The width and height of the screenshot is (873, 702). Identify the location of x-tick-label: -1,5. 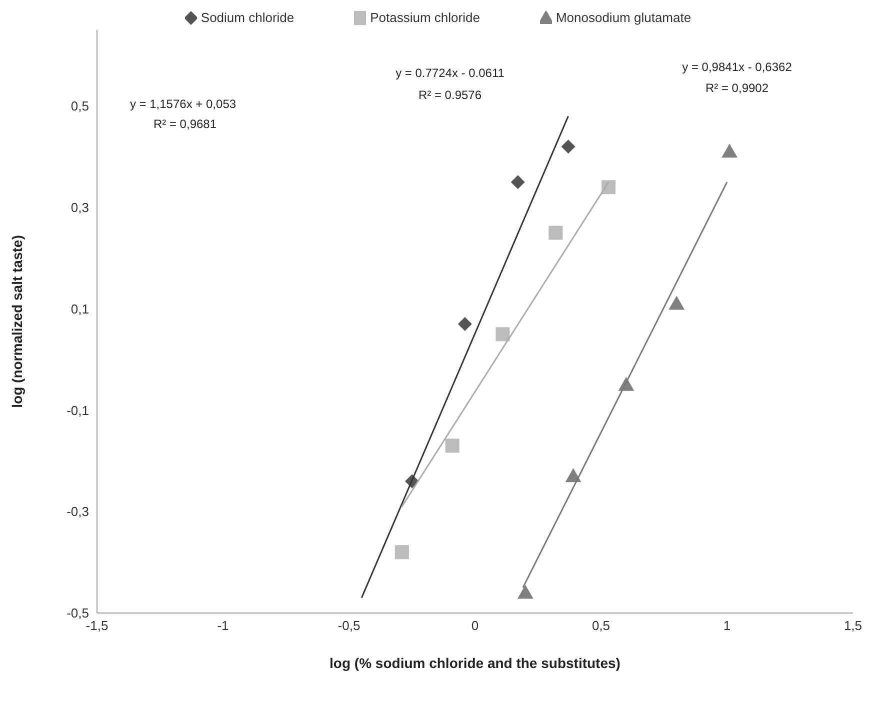
(97, 626).